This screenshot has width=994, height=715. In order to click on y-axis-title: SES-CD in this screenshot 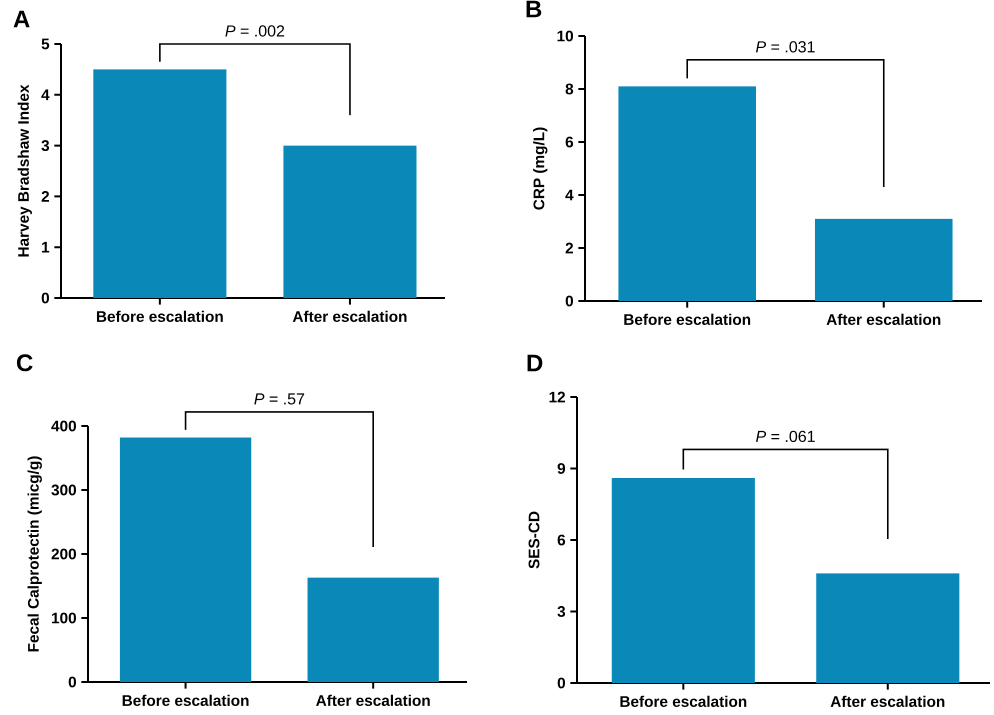, I will do `click(534, 540)`.